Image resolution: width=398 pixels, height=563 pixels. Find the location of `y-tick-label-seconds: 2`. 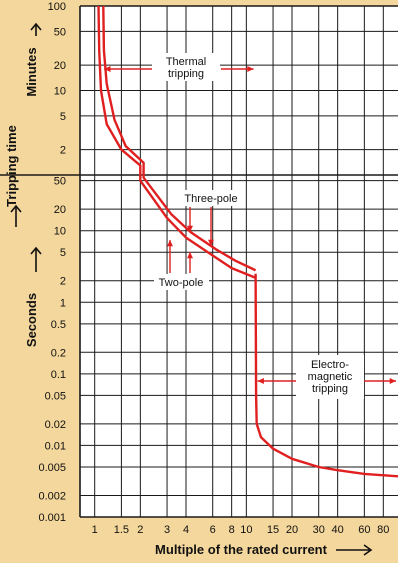

y-tick-label-seconds: 2 is located at coordinates (63, 282).